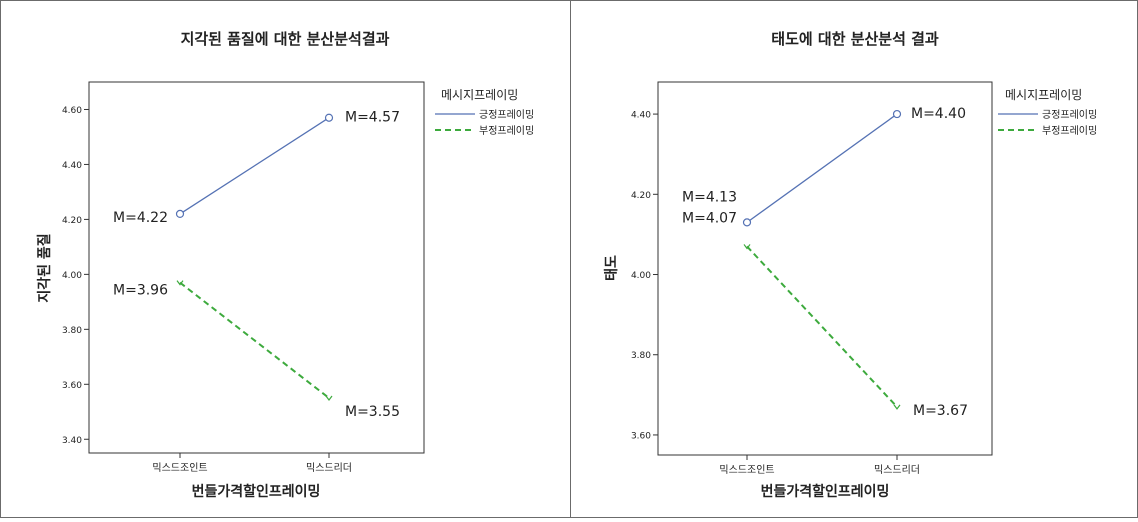  I want to click on y-axis-label: 태도, so click(612, 268).